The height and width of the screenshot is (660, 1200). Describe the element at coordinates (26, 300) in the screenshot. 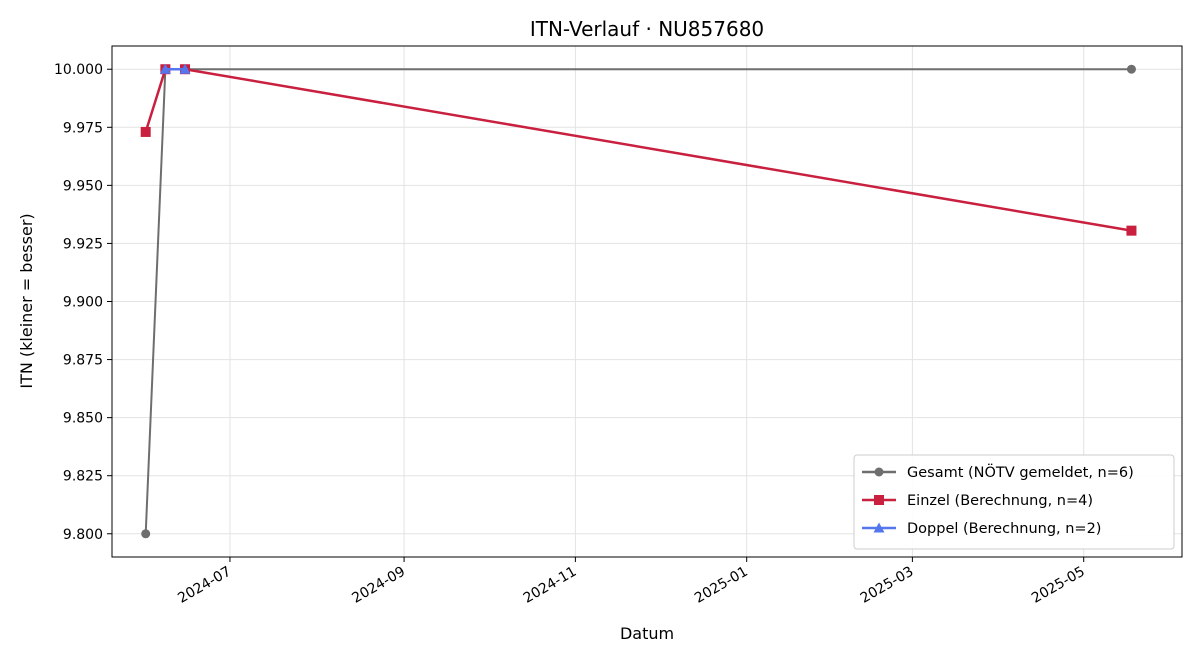

I see `y-axis-label: ITN (kleiner = besser)` at that location.